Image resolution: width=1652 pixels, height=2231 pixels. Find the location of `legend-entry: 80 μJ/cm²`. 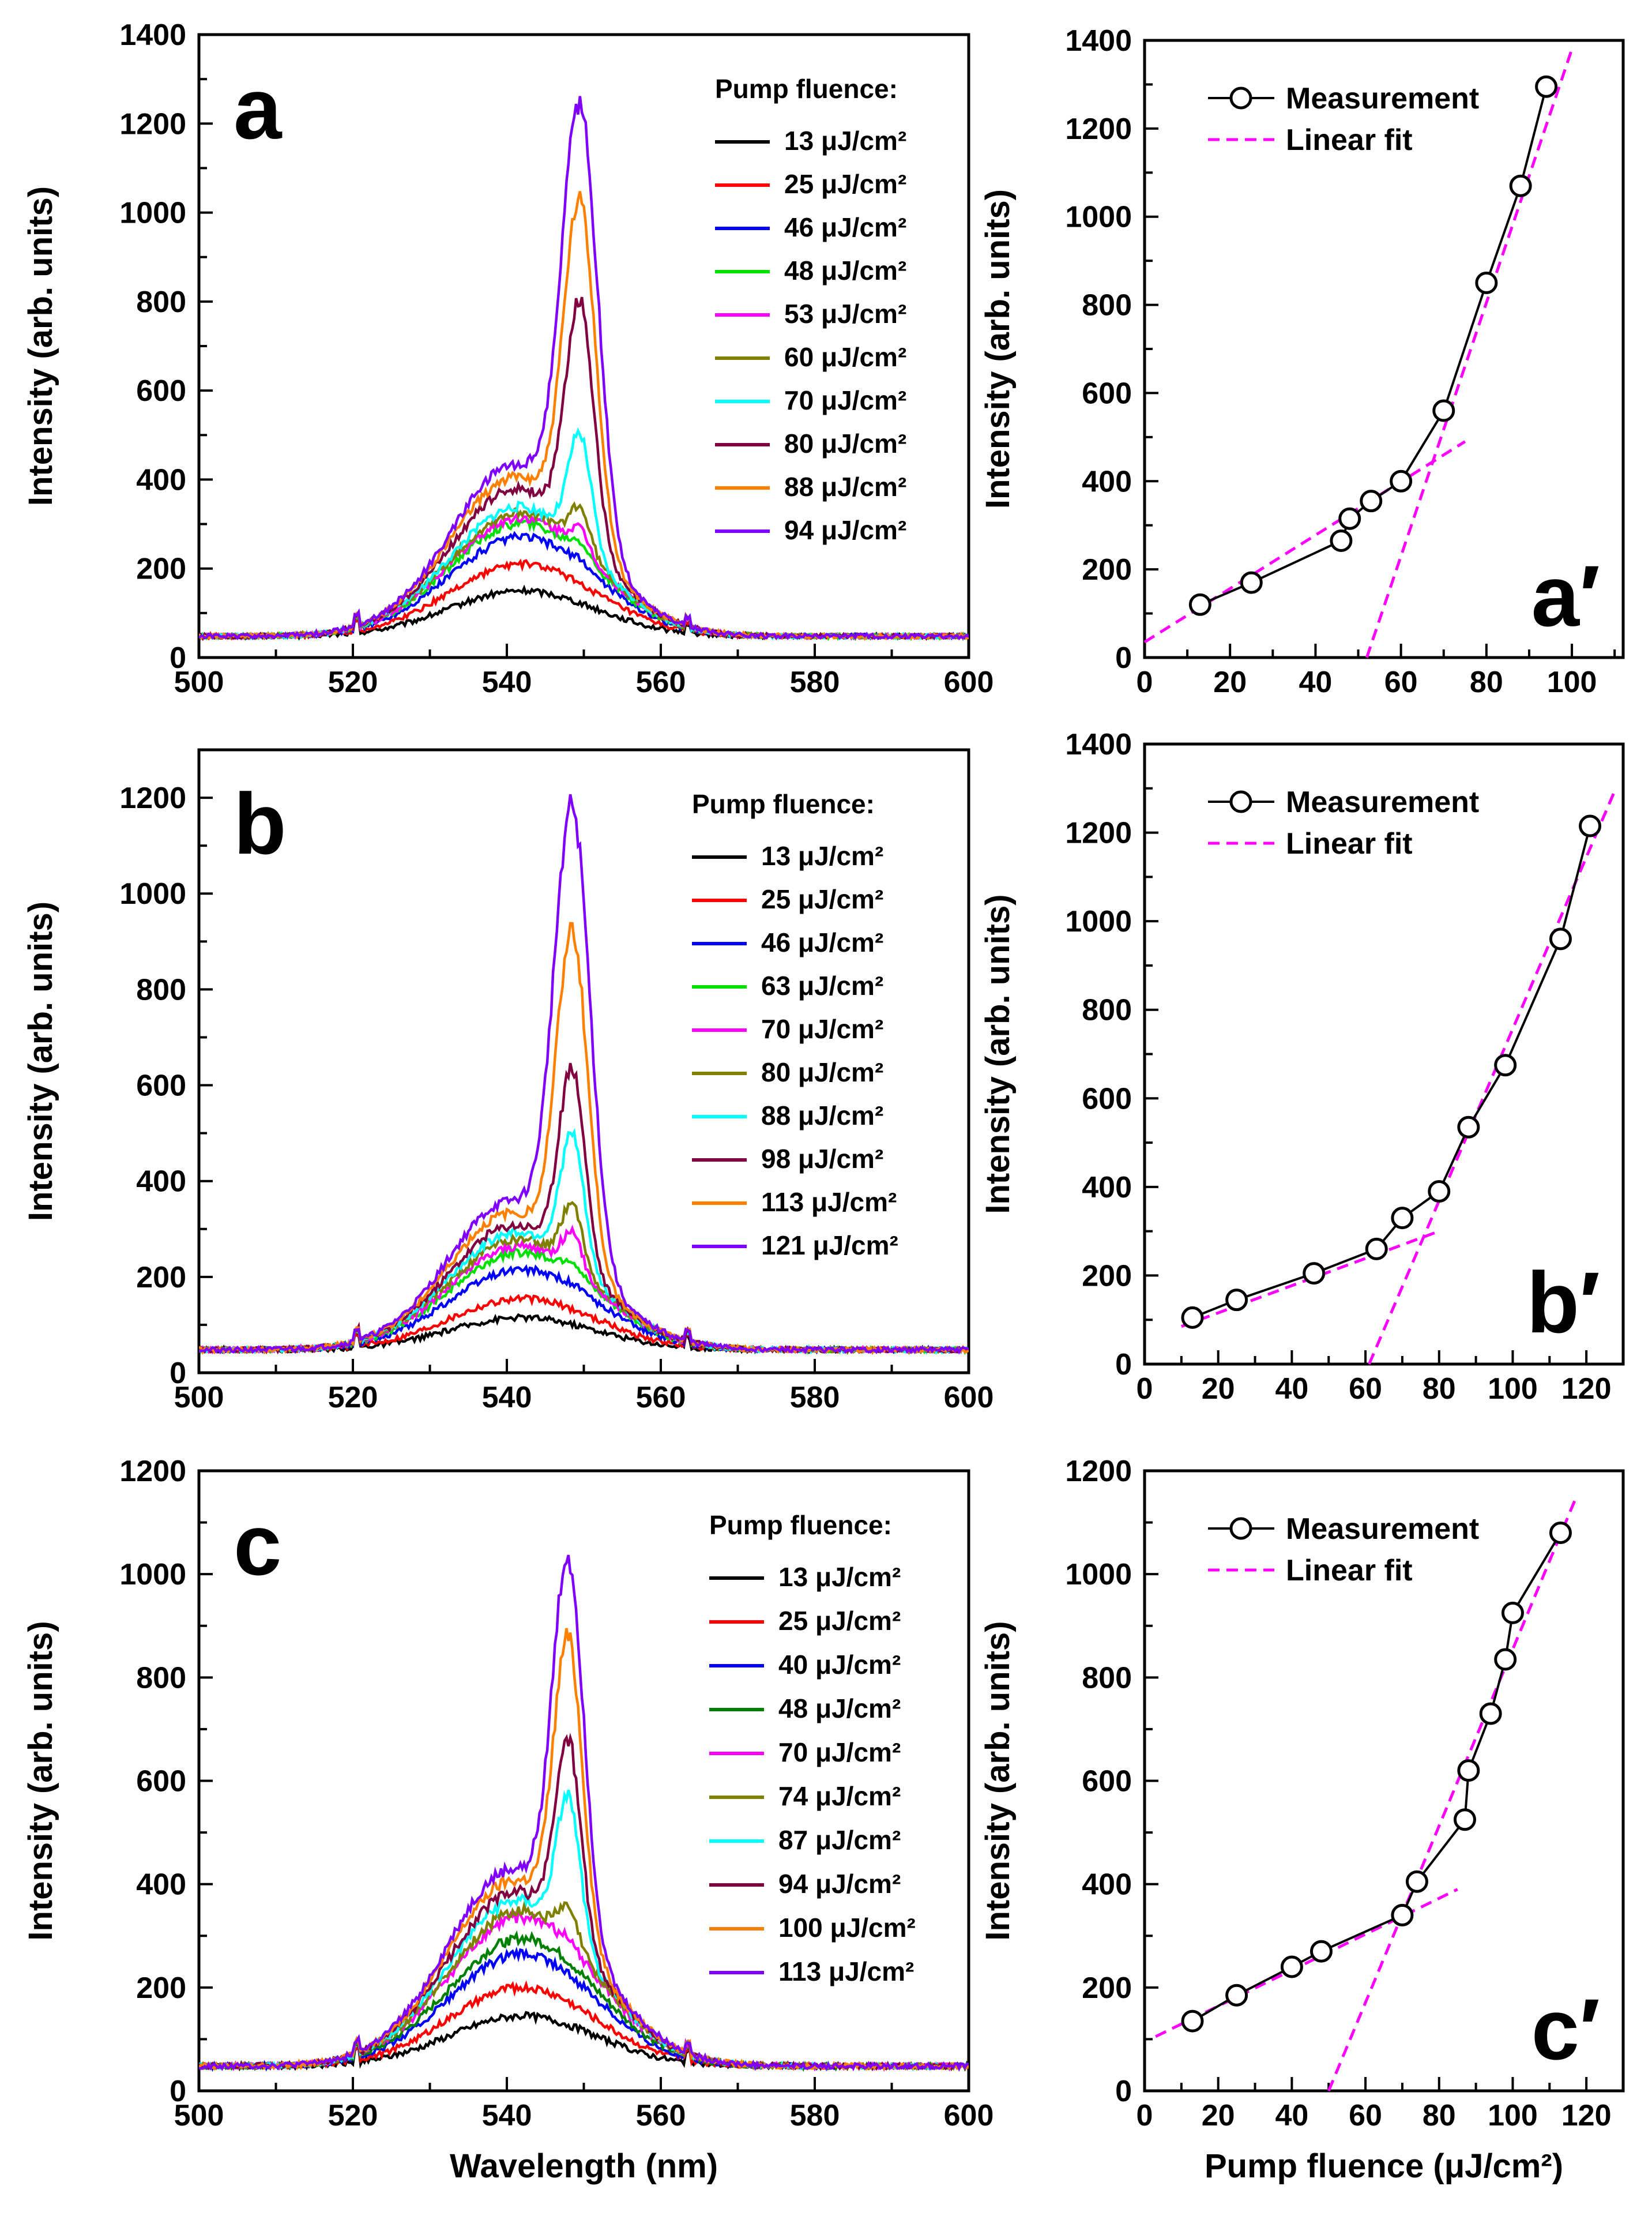

legend-entry: 80 μJ/cm² is located at coordinates (822, 1072).